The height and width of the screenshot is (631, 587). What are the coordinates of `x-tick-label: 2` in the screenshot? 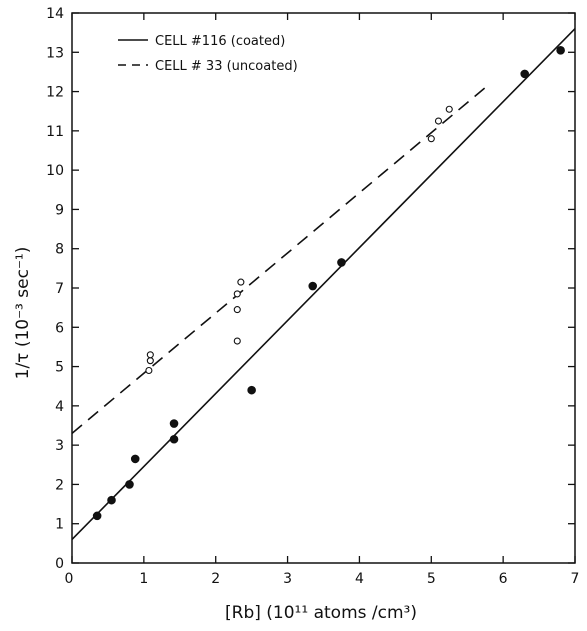 It's located at (215, 579).